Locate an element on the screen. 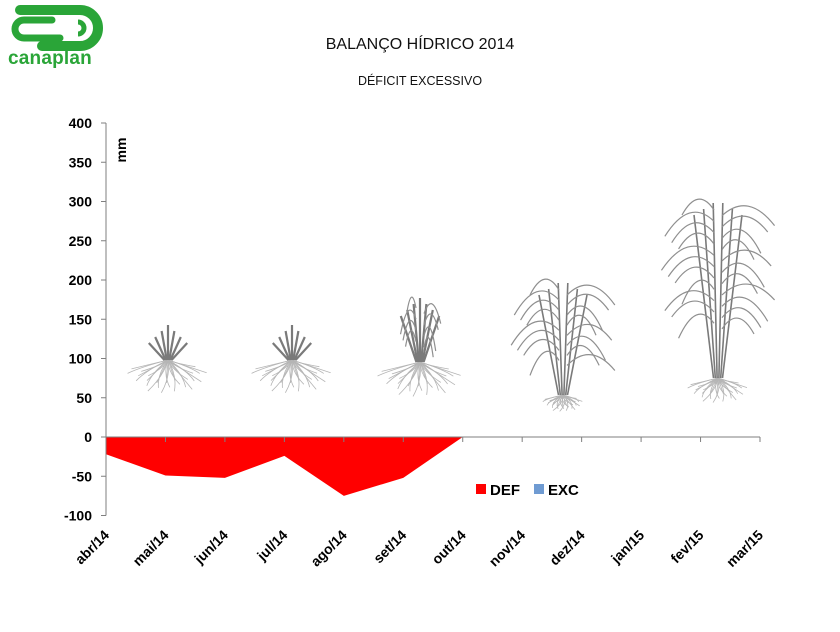  x-tick-label: jan/15 is located at coordinates (627, 547).